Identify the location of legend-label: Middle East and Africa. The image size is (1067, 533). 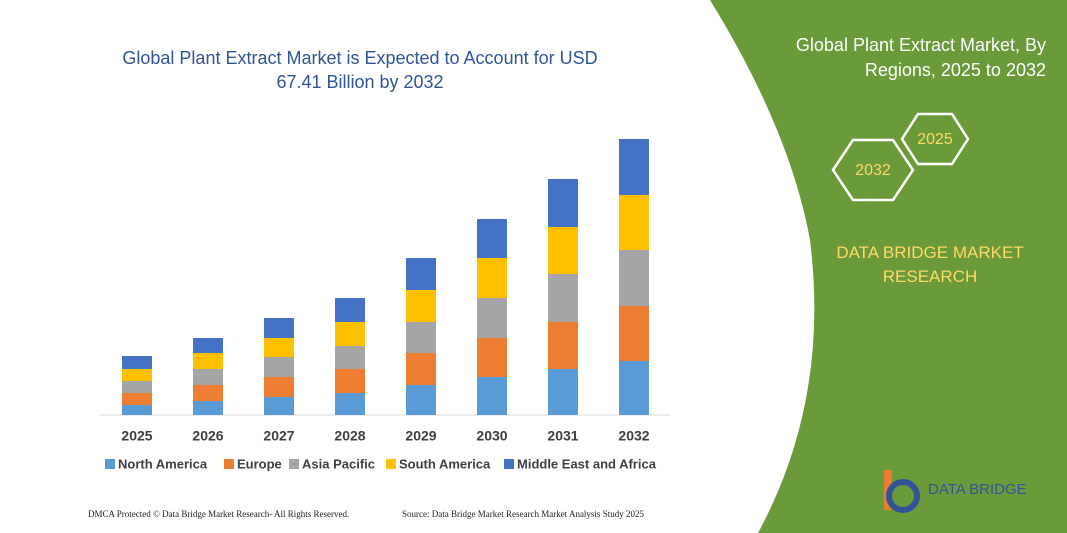
(587, 463).